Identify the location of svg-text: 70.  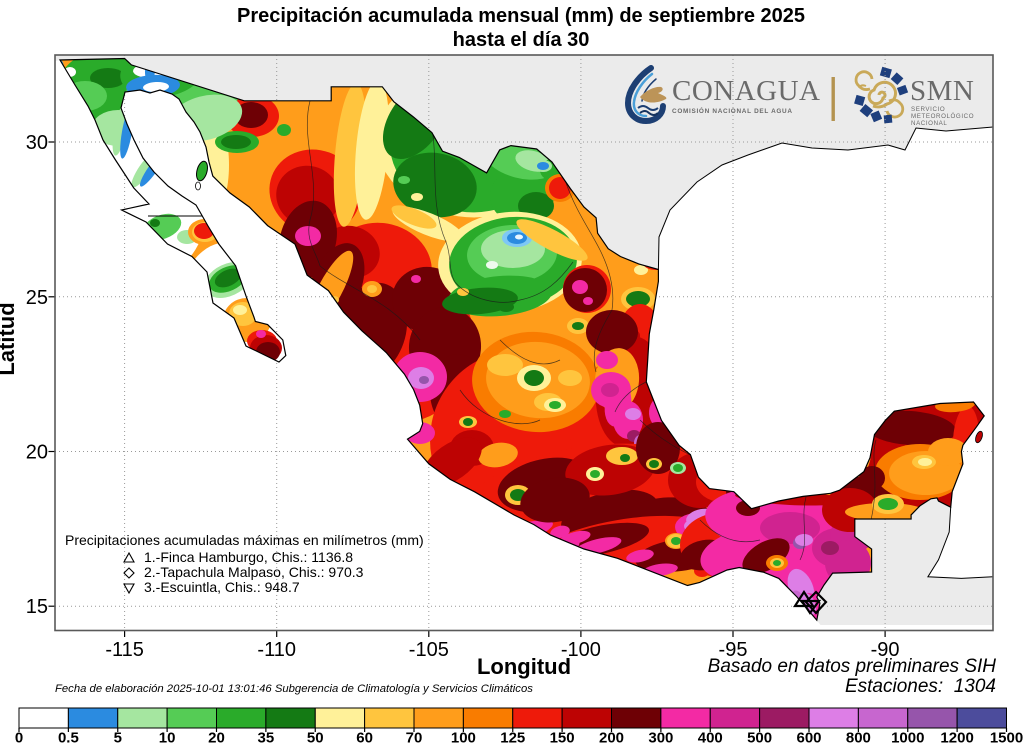
(414, 737).